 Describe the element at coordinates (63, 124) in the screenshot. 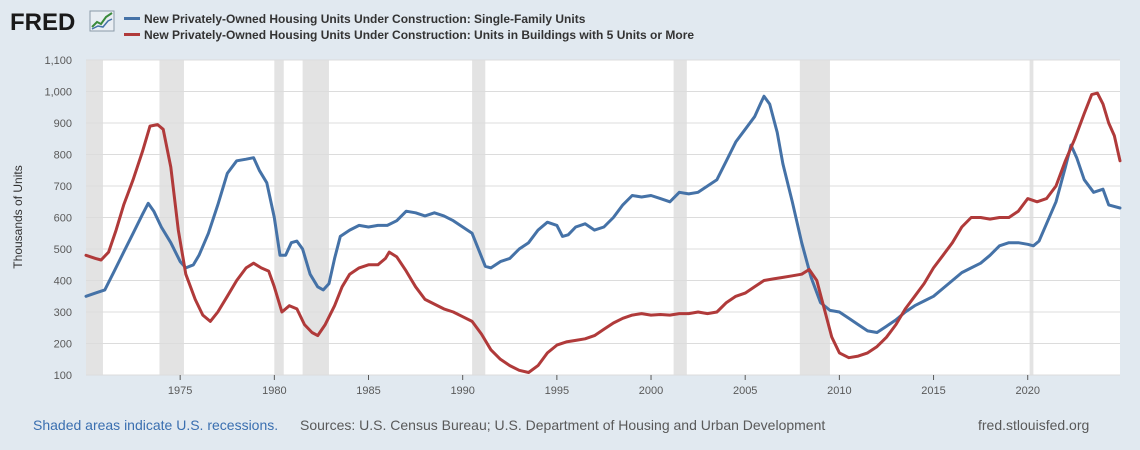

I see `y-tick-label: 900` at that location.